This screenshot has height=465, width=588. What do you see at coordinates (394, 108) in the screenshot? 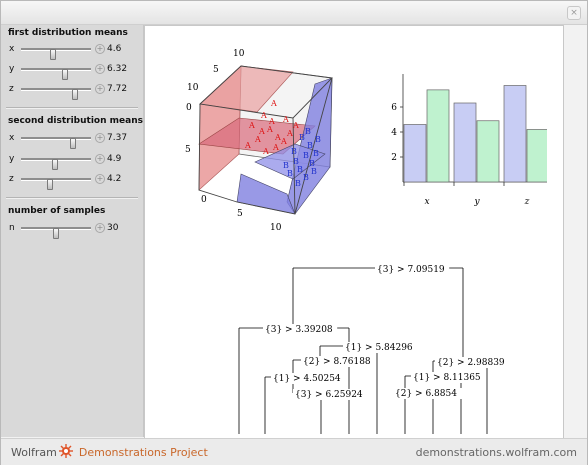
I see `y-tick-label: 6` at bounding box center [394, 108].